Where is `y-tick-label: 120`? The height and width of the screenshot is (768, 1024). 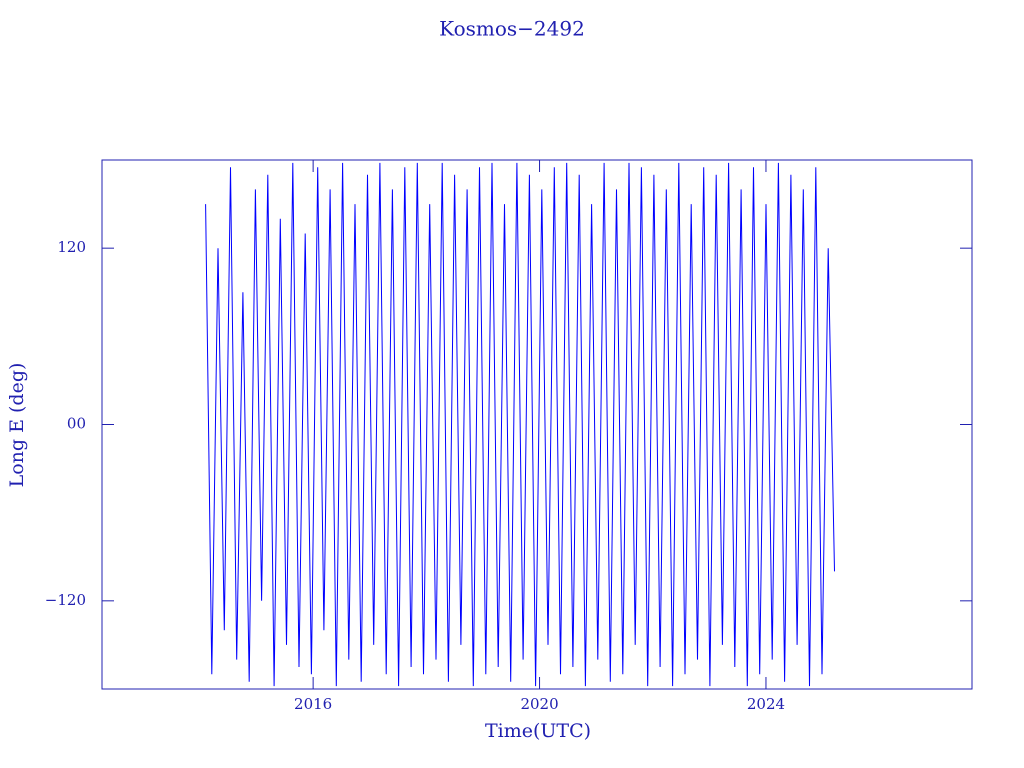 y-tick-label: 120 is located at coordinates (71, 247).